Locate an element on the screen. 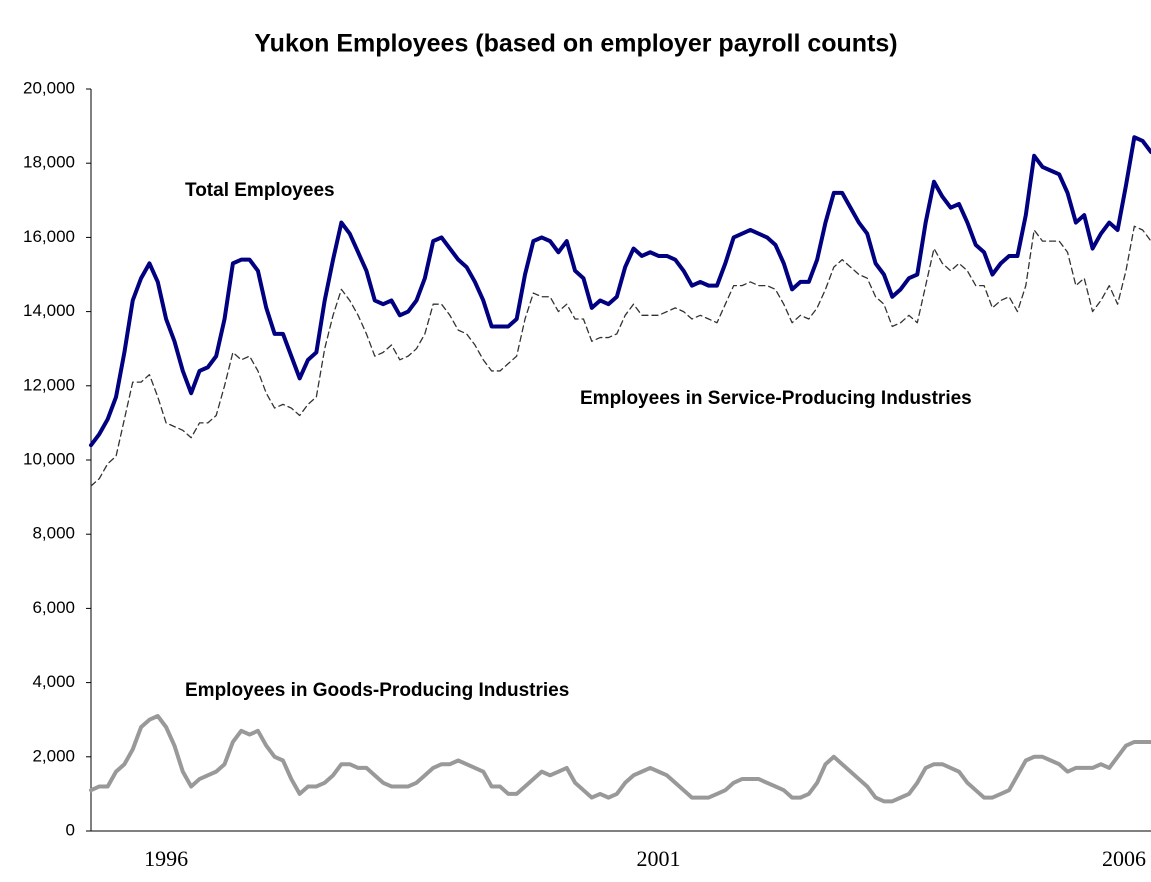 This screenshot has height=882, width=1151. series-line is located at coordinates (620, 758).